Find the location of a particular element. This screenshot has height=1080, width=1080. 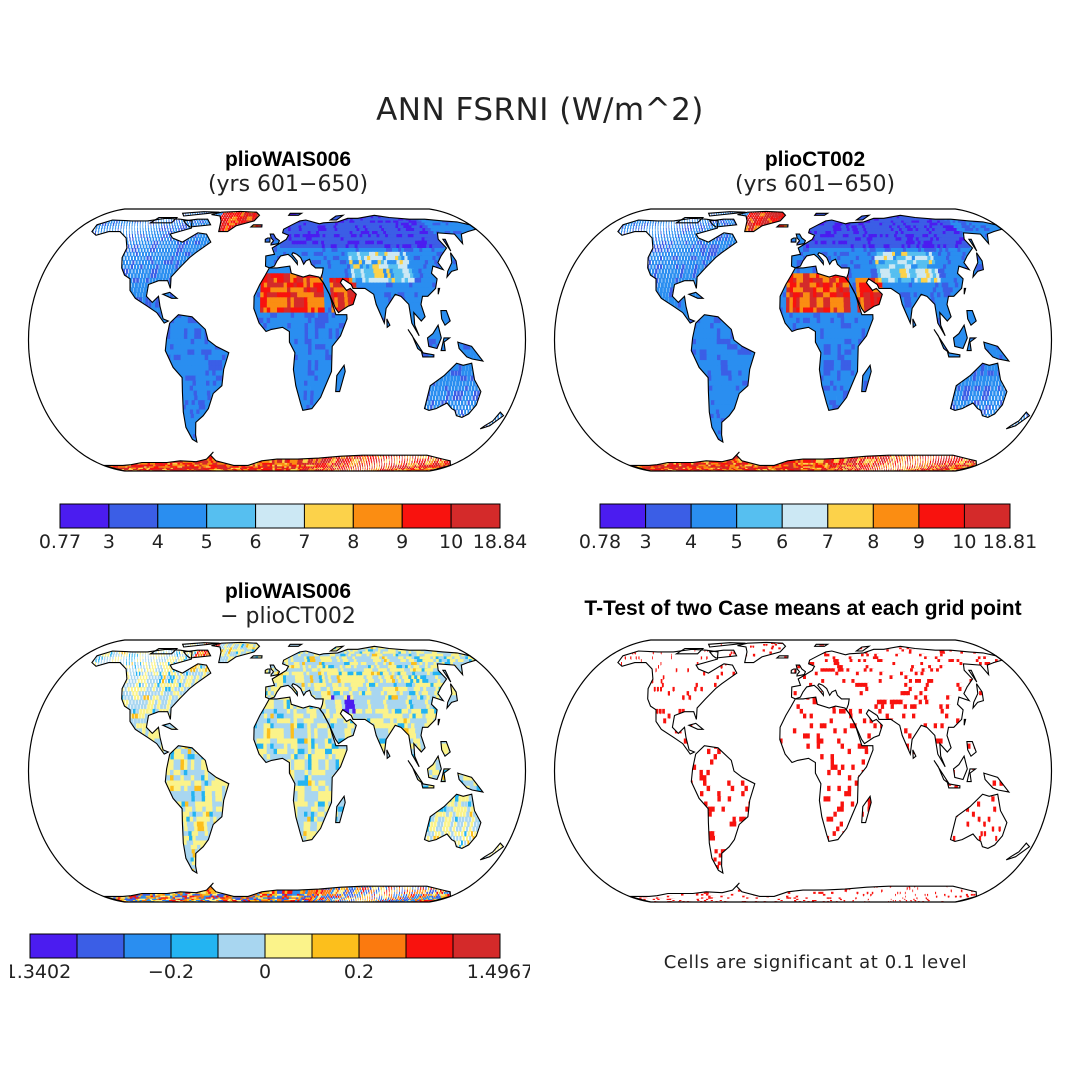

colorbar-tick-label: 0 is located at coordinates (265, 972).